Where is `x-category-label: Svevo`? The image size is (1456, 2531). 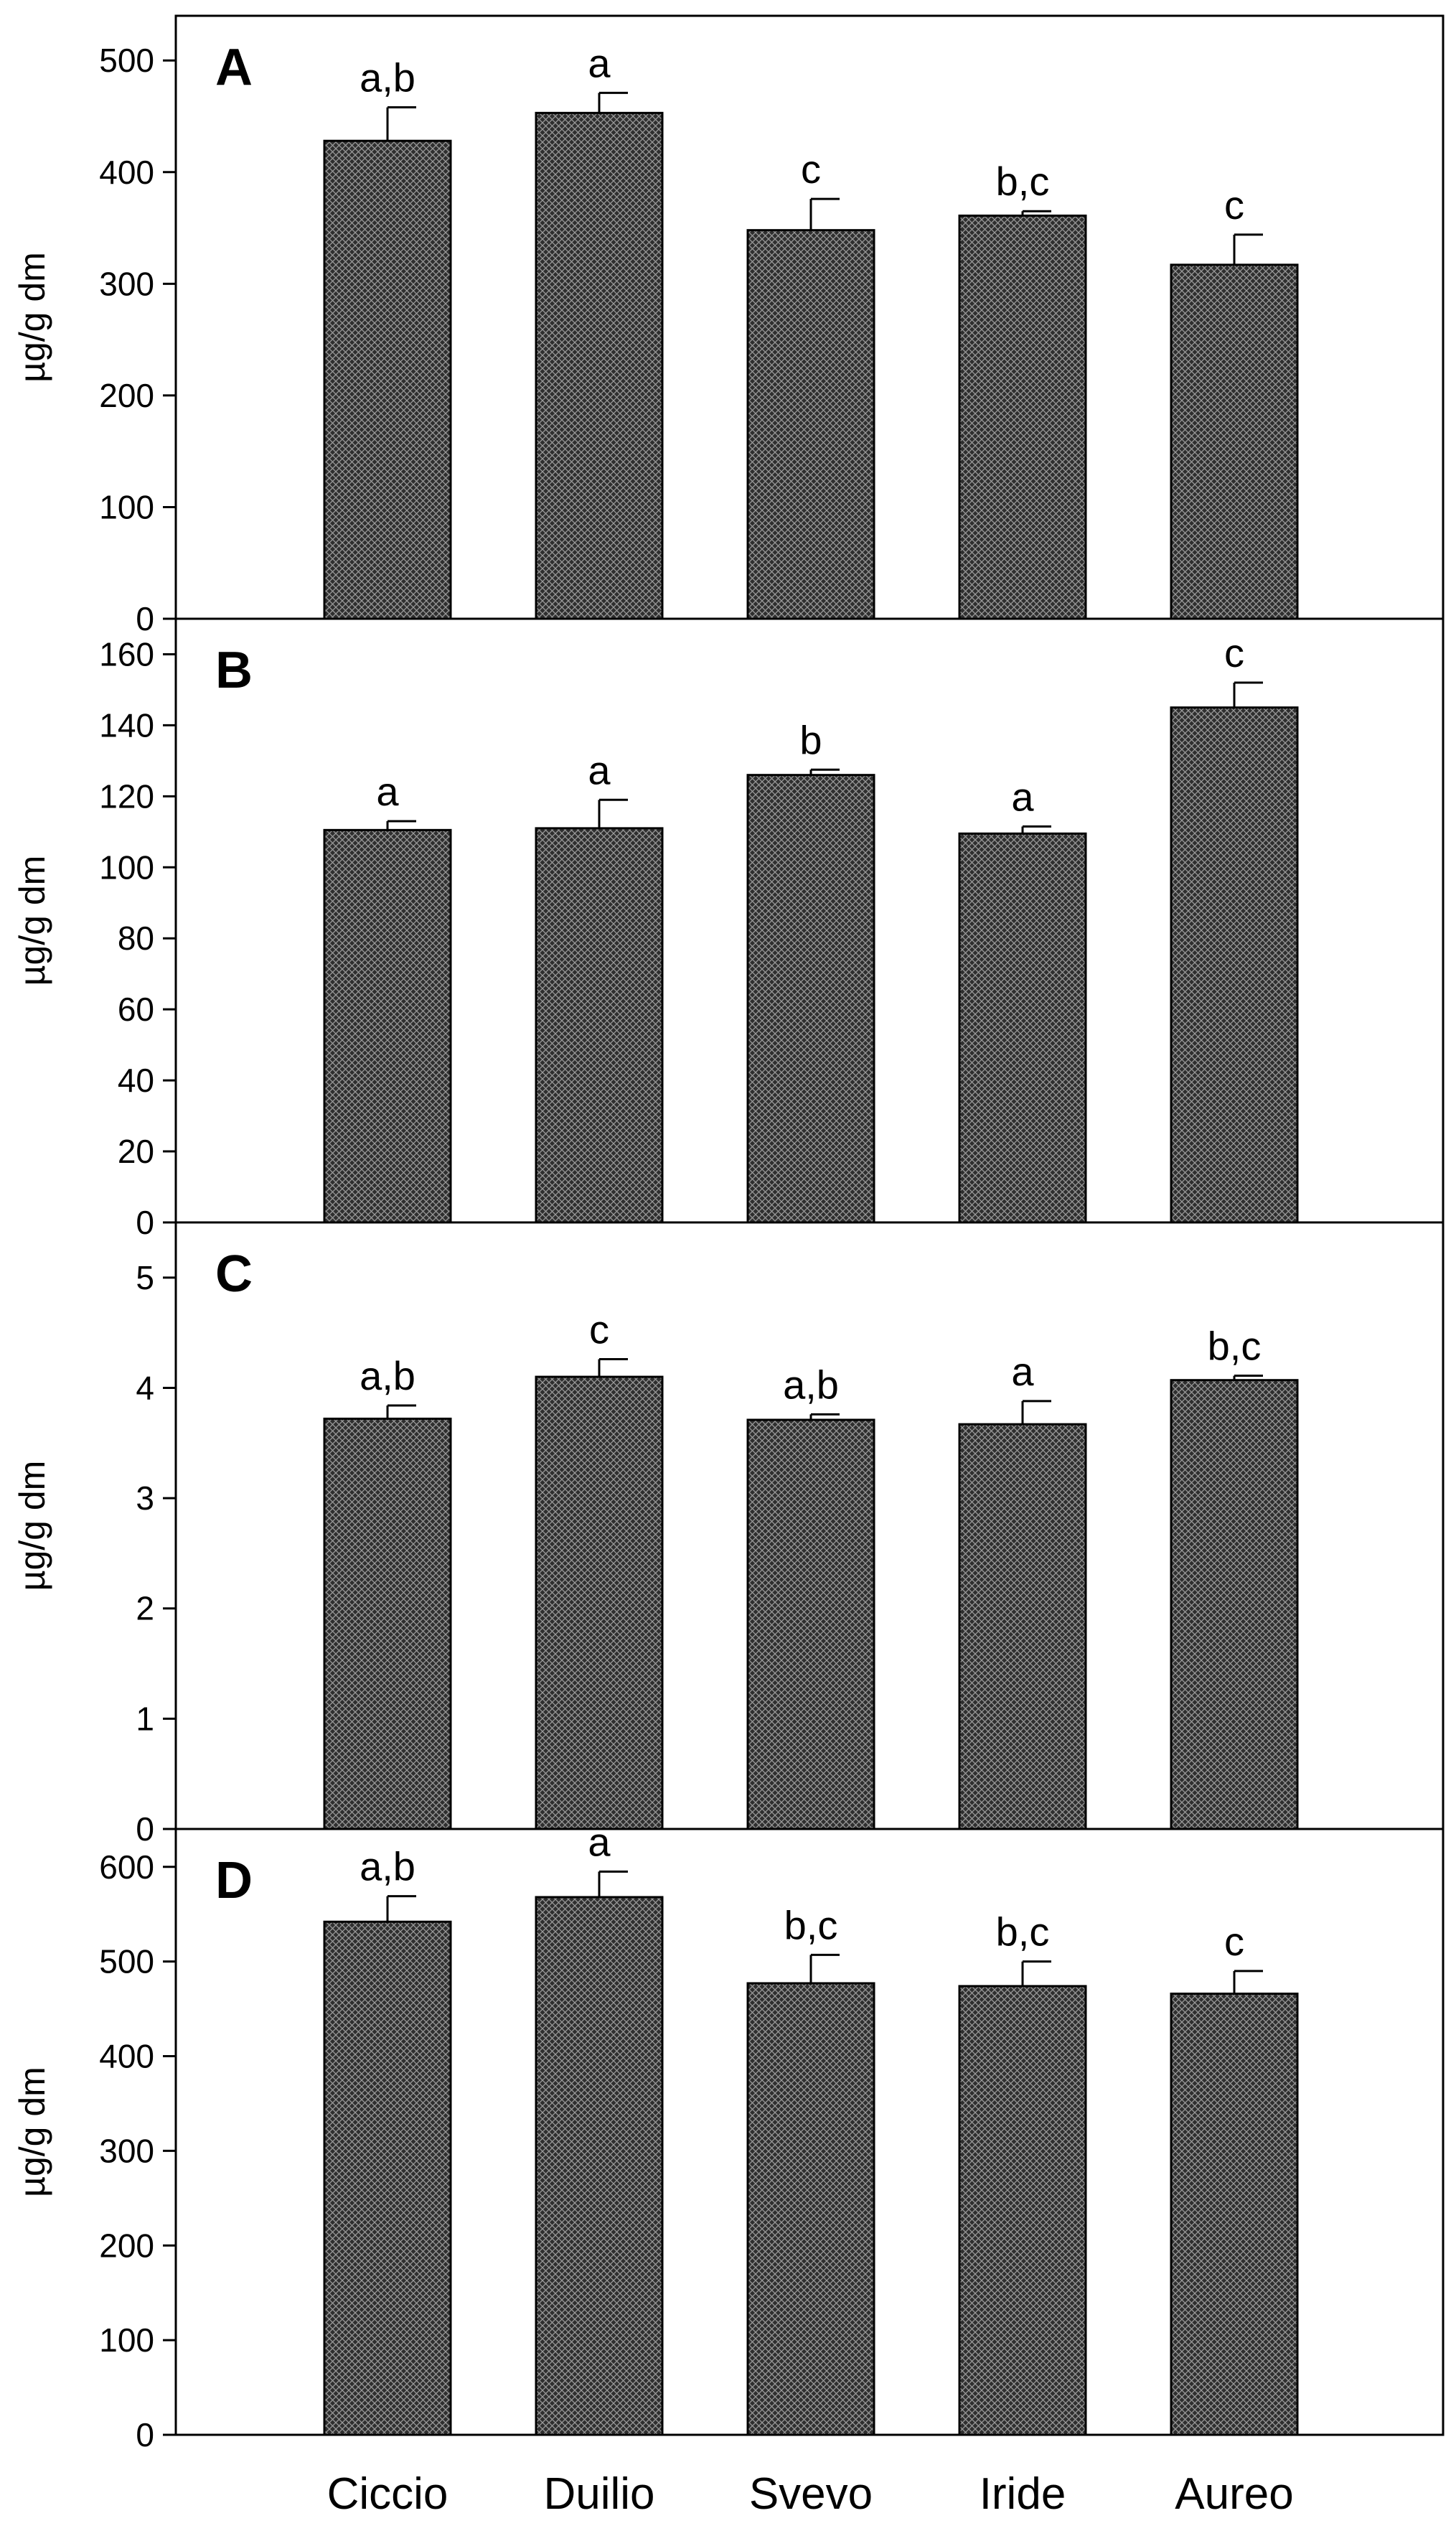
x-category-label: Svevo is located at coordinates (811, 2494).